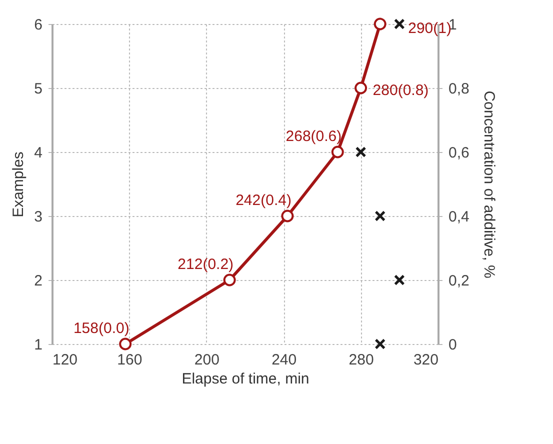 The image size is (553, 444). What do you see at coordinates (38, 217) in the screenshot?
I see `y-tick-label: 3` at bounding box center [38, 217].